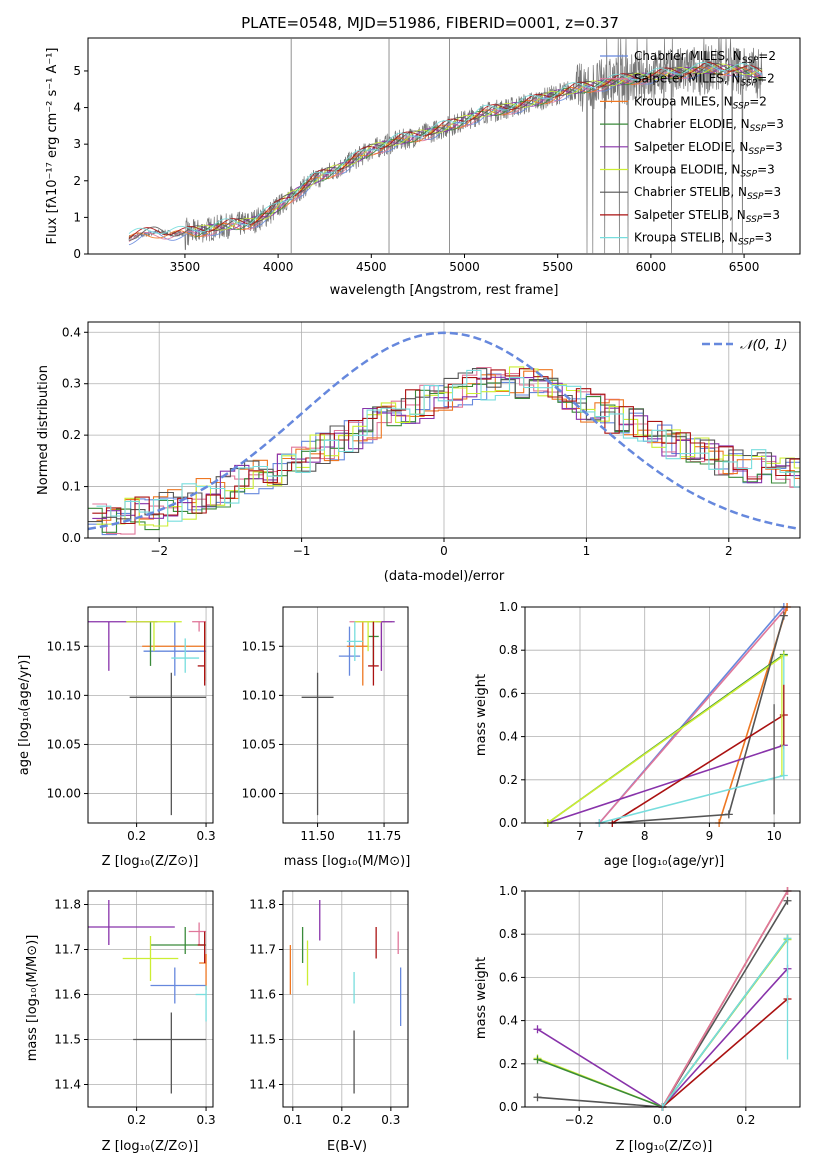 This screenshot has width=819, height=1170. Describe the element at coordinates (43, 430) in the screenshot. I see `residuals-ylabel: Normed distribution` at that location.